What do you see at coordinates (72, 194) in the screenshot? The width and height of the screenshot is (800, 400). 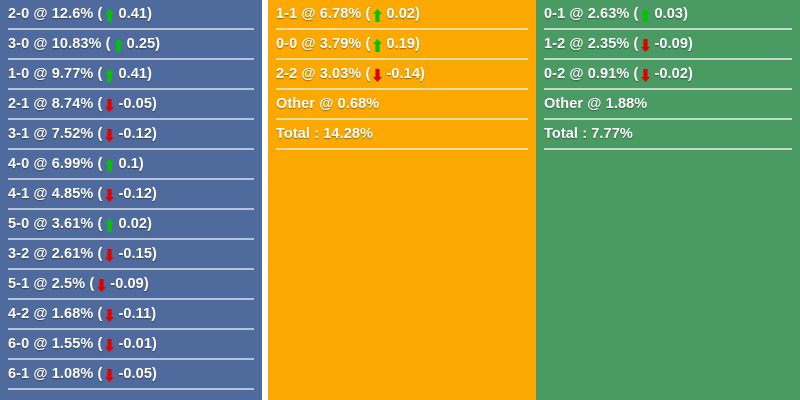 I see `score-percent: 4.85%` at bounding box center [72, 194].